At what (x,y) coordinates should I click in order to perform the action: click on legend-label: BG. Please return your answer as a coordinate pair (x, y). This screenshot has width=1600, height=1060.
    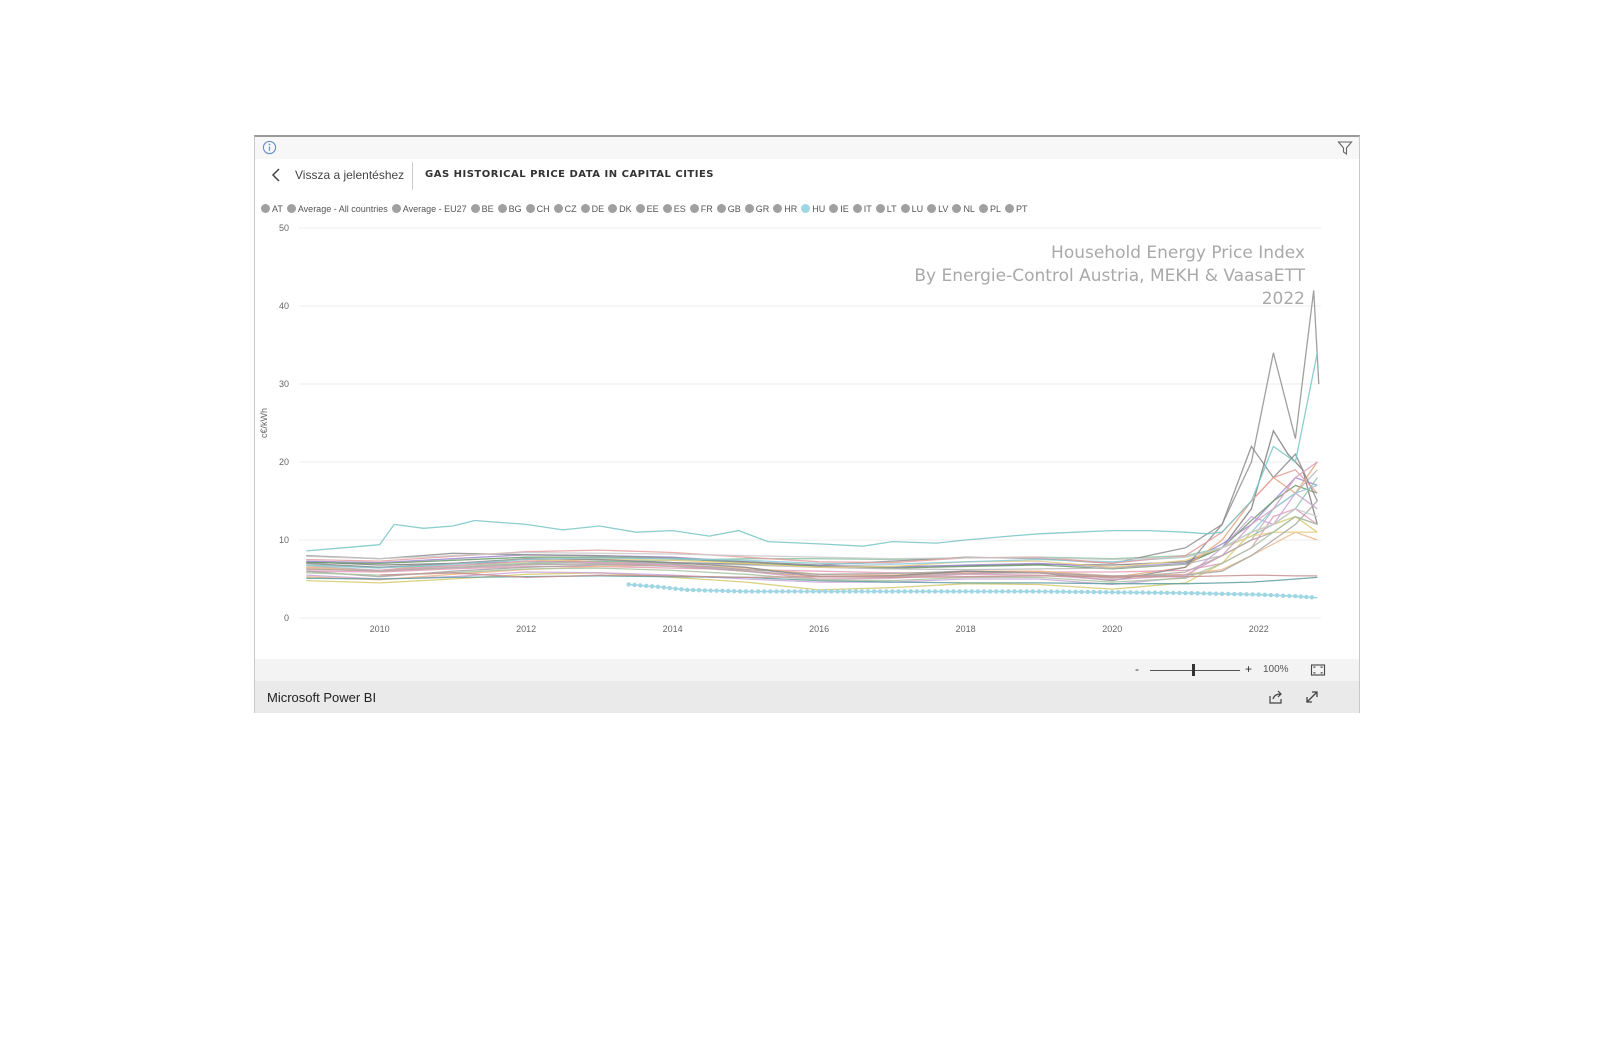
    Looking at the image, I should click on (515, 209).